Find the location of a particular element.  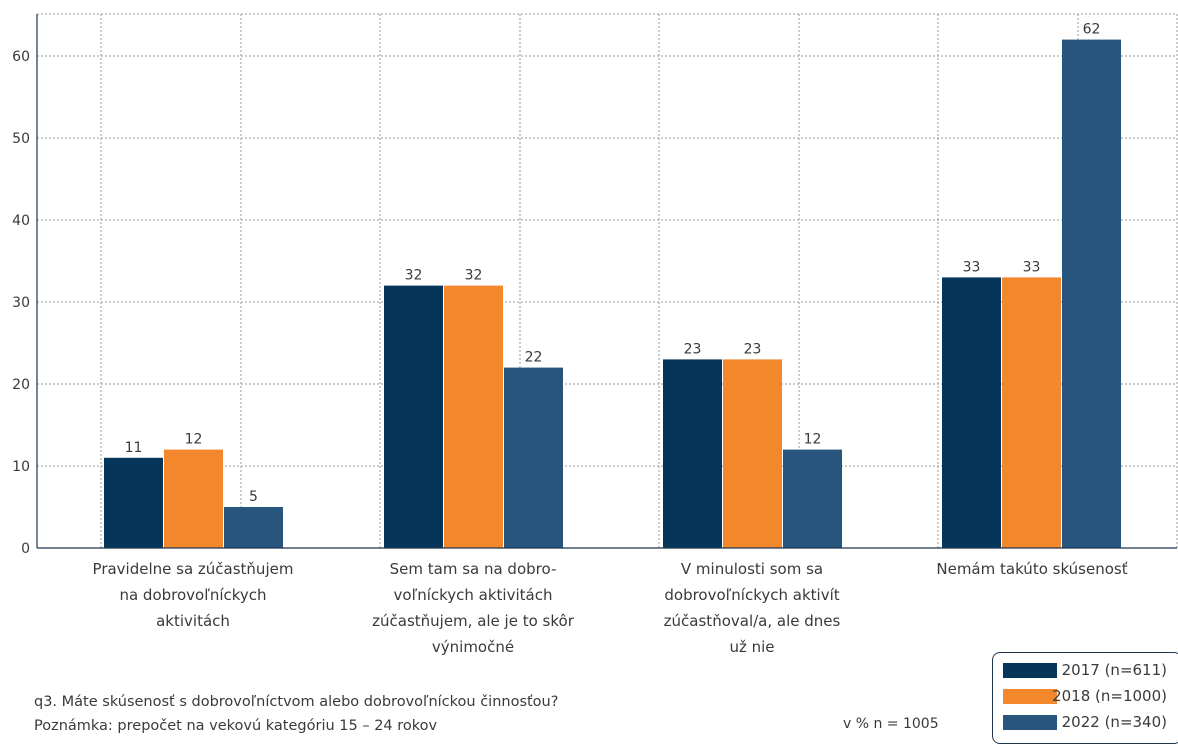

data-label-2018-cat1: 12 is located at coordinates (194, 440).